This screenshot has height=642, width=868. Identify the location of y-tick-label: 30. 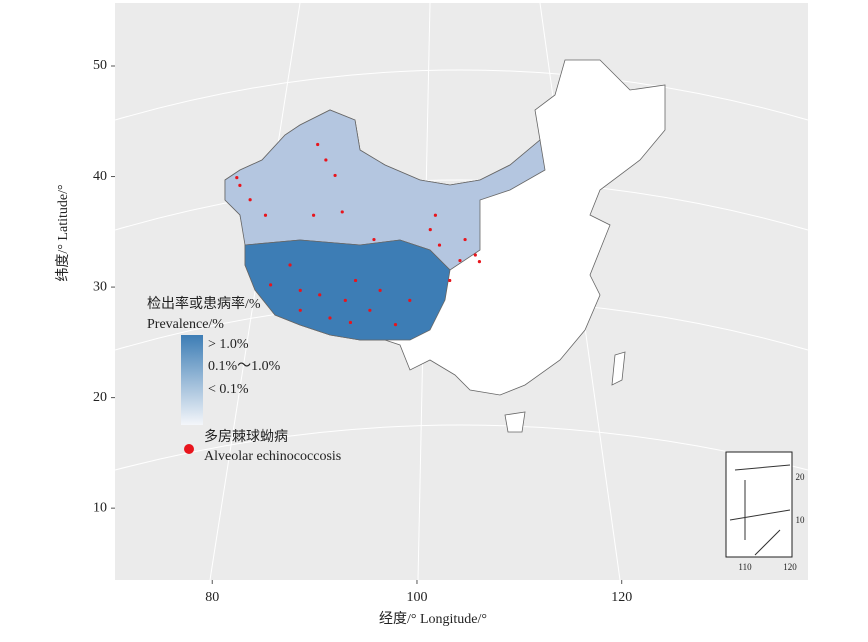
(100, 286).